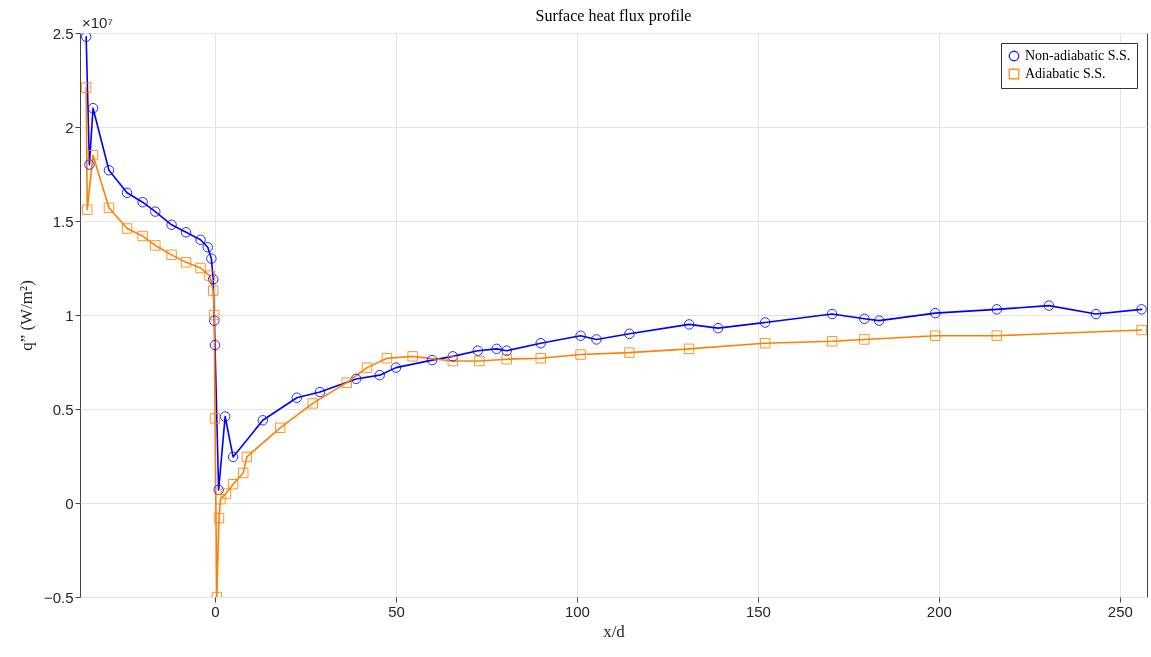 The width and height of the screenshot is (1151, 657). What do you see at coordinates (26, 315) in the screenshot?
I see `y-axis-title: q” (W/m²)` at bounding box center [26, 315].